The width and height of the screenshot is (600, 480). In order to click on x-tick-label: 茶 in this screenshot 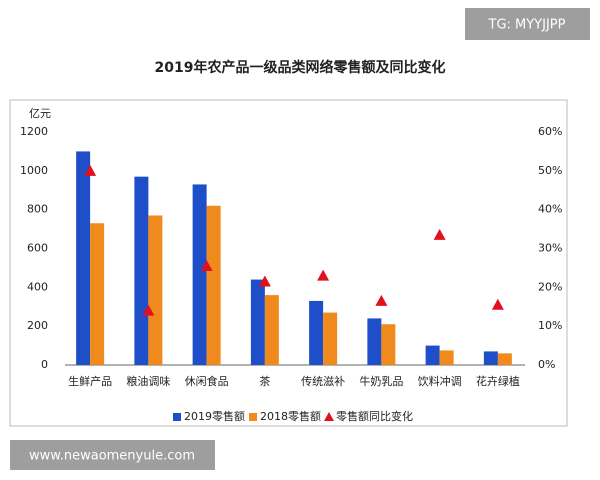, I will do `click(264, 381)`.